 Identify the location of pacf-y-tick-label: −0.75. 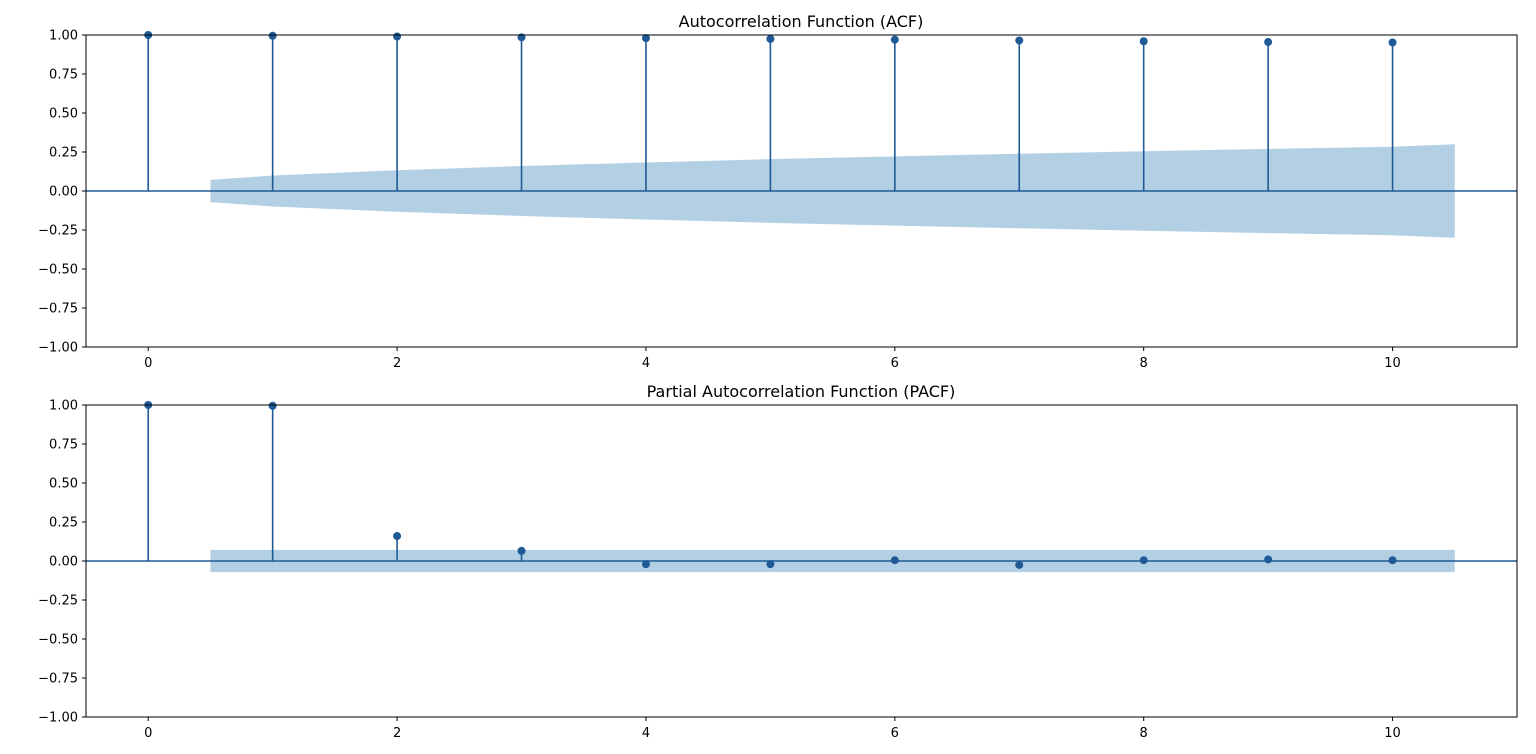
(58, 679).